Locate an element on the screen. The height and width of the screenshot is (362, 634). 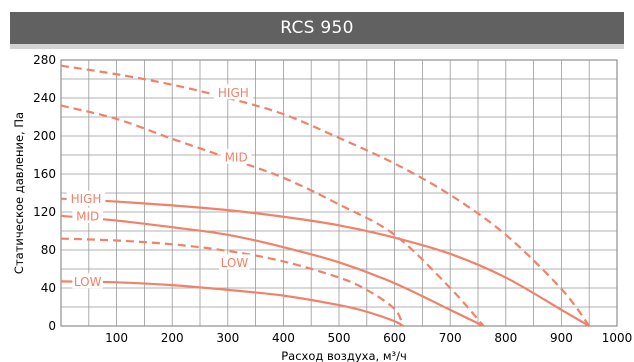
y-tick-label: 40 is located at coordinates (48, 288).